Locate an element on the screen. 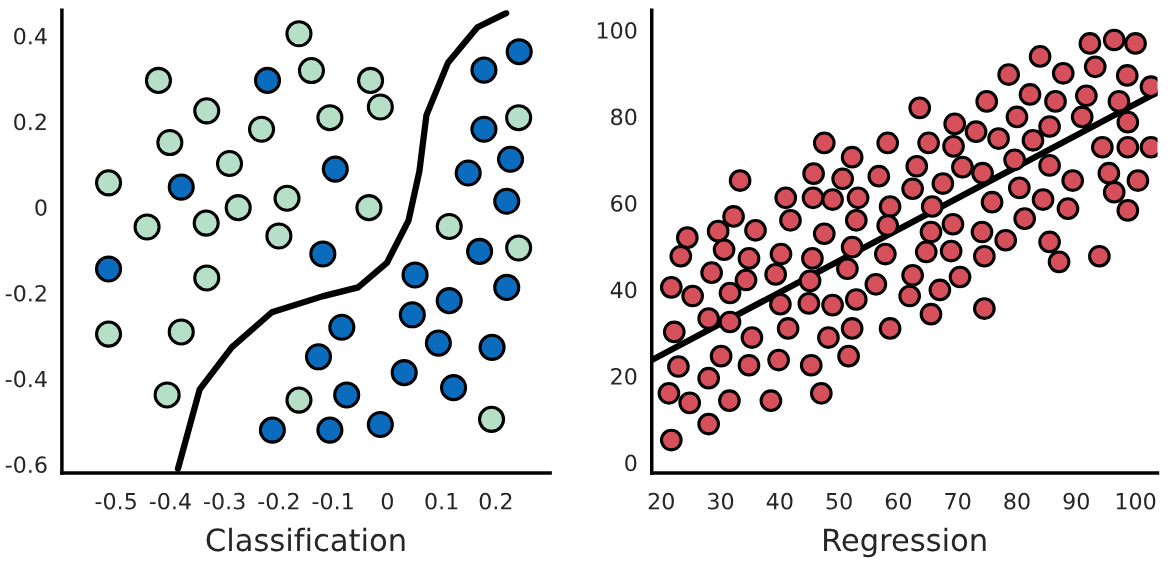 The height and width of the screenshot is (563, 1168). x-tick-label: 40 is located at coordinates (779, 501).